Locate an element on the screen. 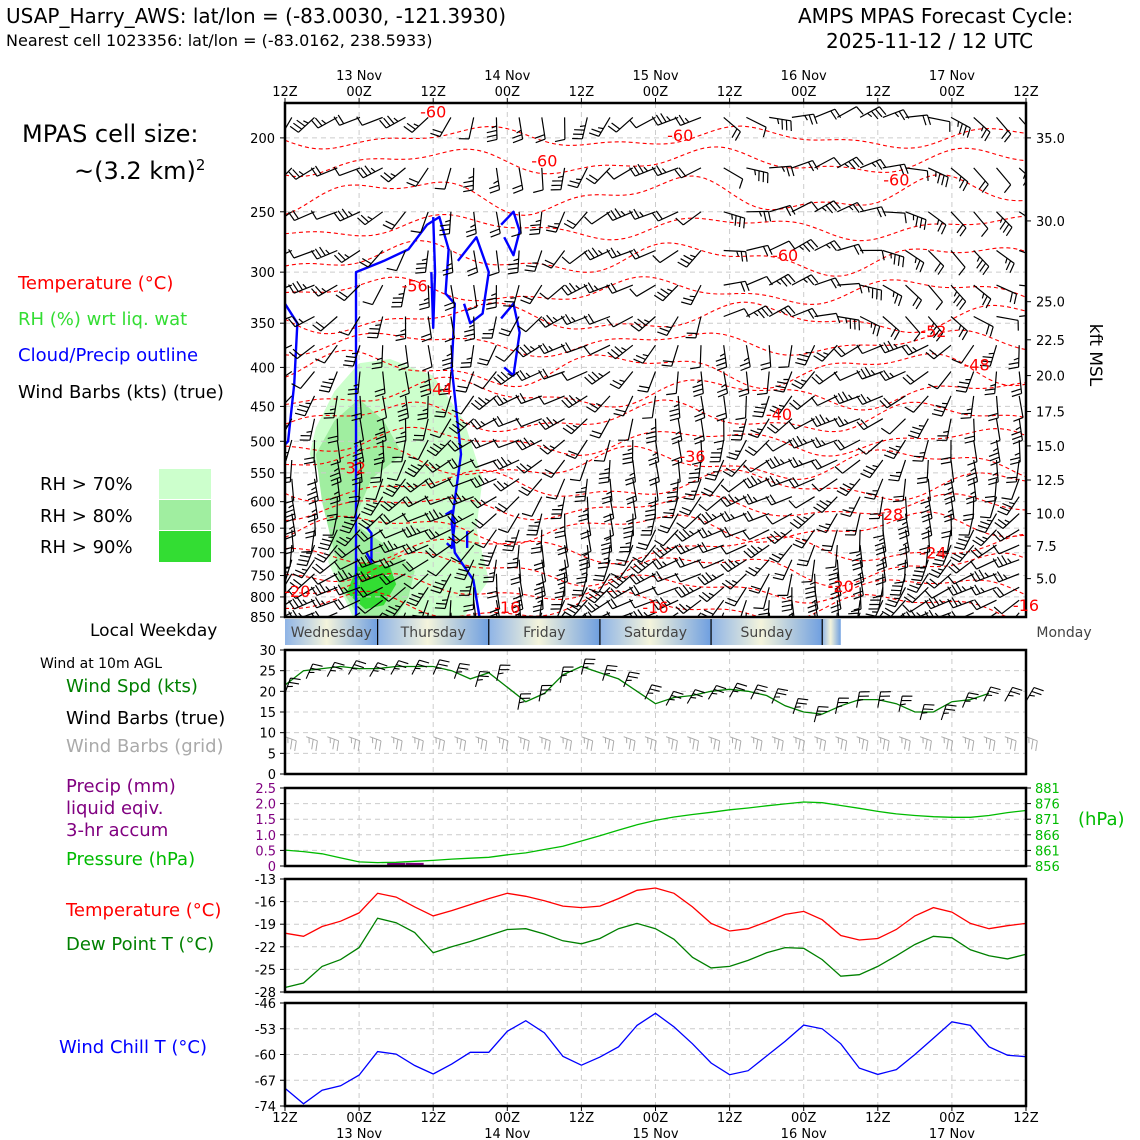  pressure-line is located at coordinates (655, 832).